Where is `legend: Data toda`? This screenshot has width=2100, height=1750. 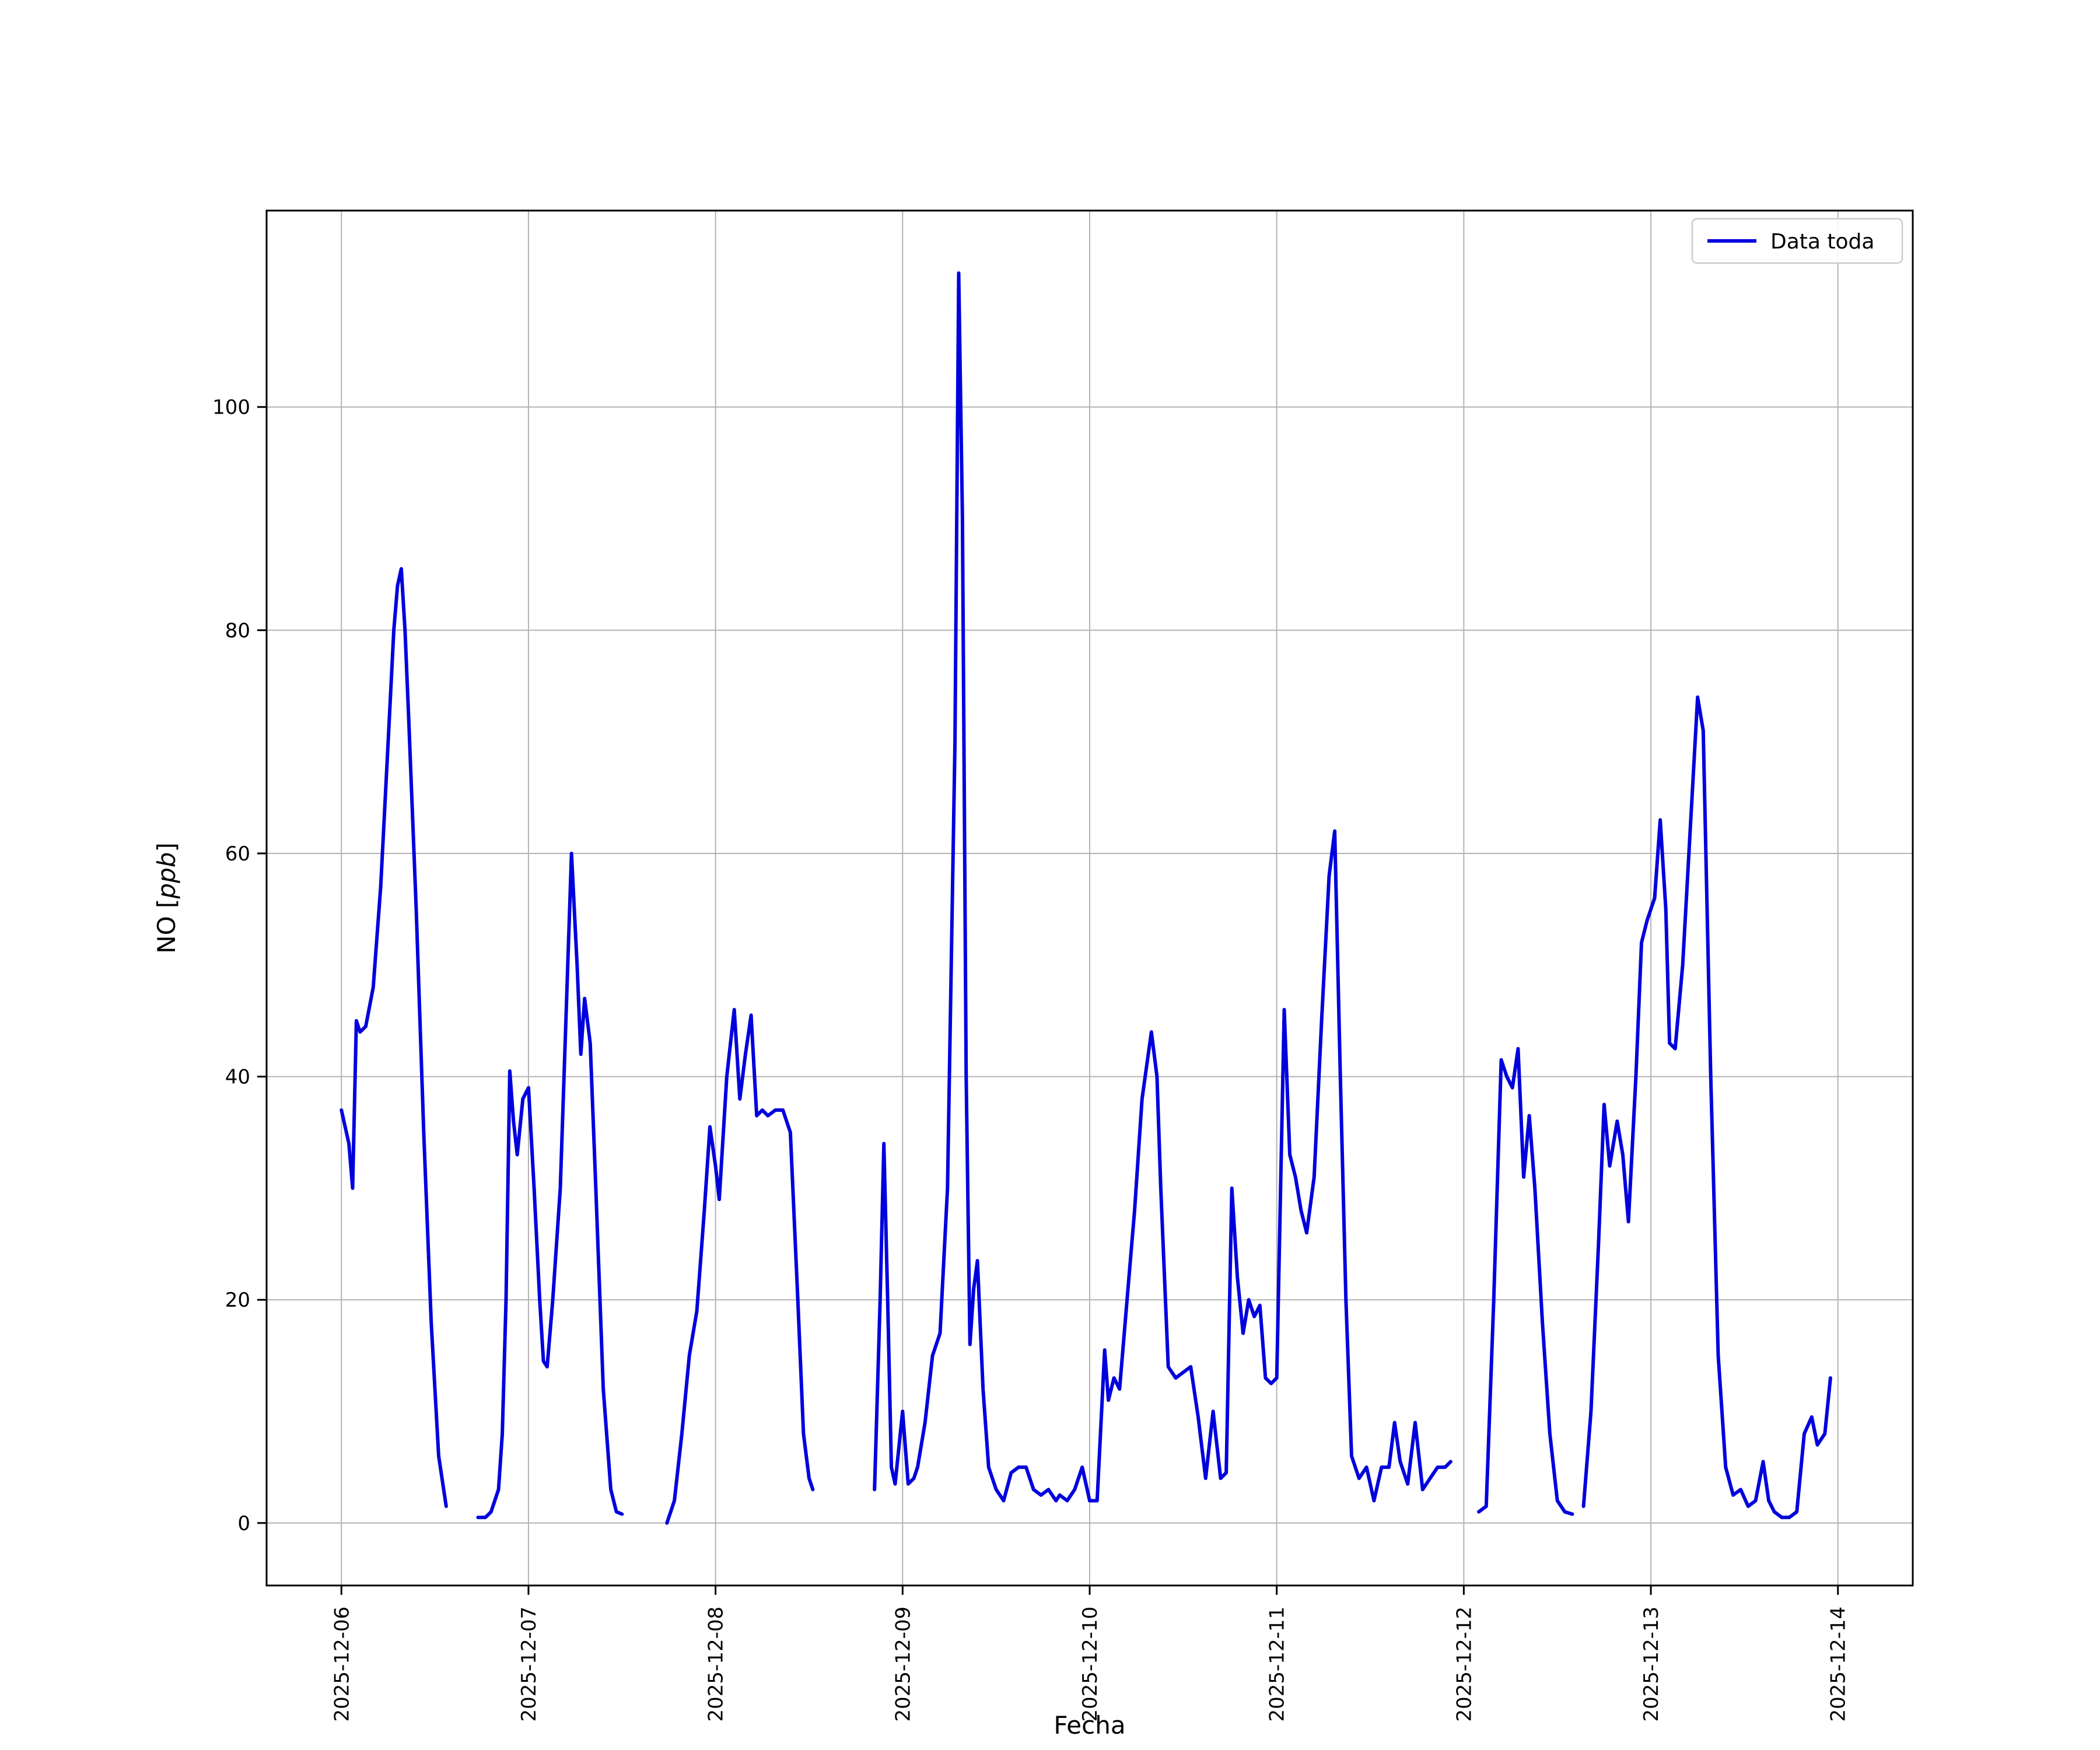
legend: Data toda is located at coordinates (1797, 241).